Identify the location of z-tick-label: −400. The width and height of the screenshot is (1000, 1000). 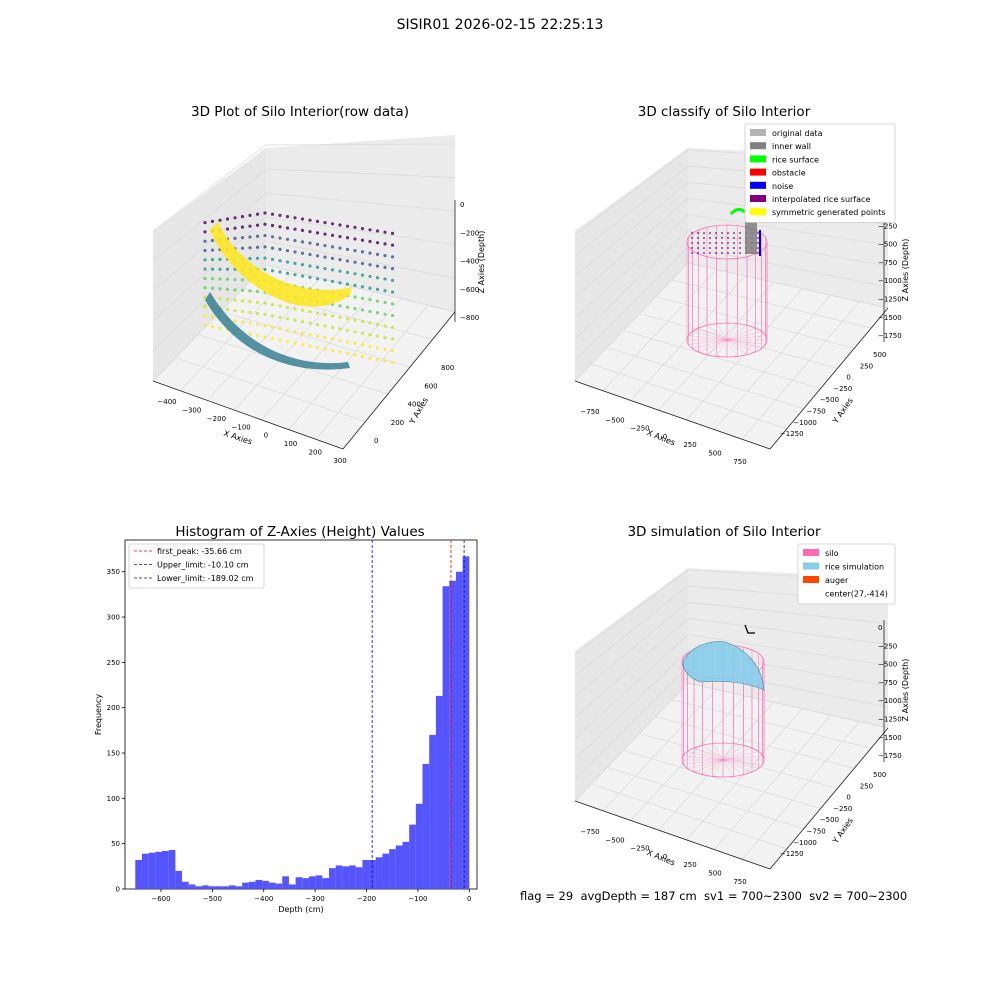
(469, 262).